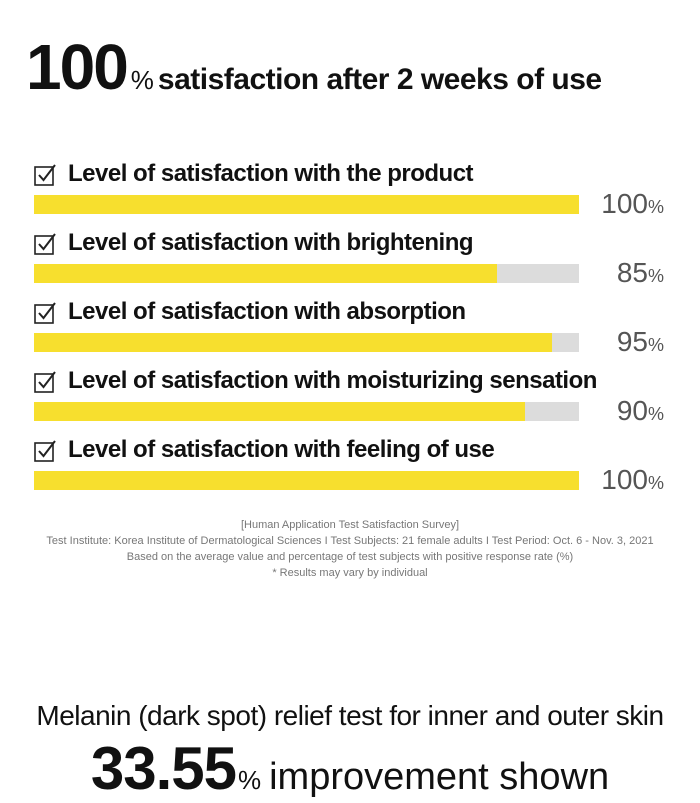 Image resolution: width=700 pixels, height=803 pixels. I want to click on main-headline: 100% satisfaction after 2 weeks of use, so click(314, 67).